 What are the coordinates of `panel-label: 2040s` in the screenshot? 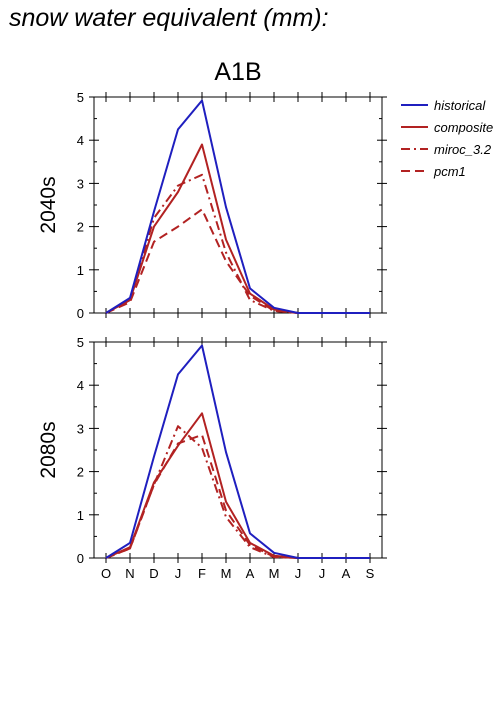 It's located at (48, 204).